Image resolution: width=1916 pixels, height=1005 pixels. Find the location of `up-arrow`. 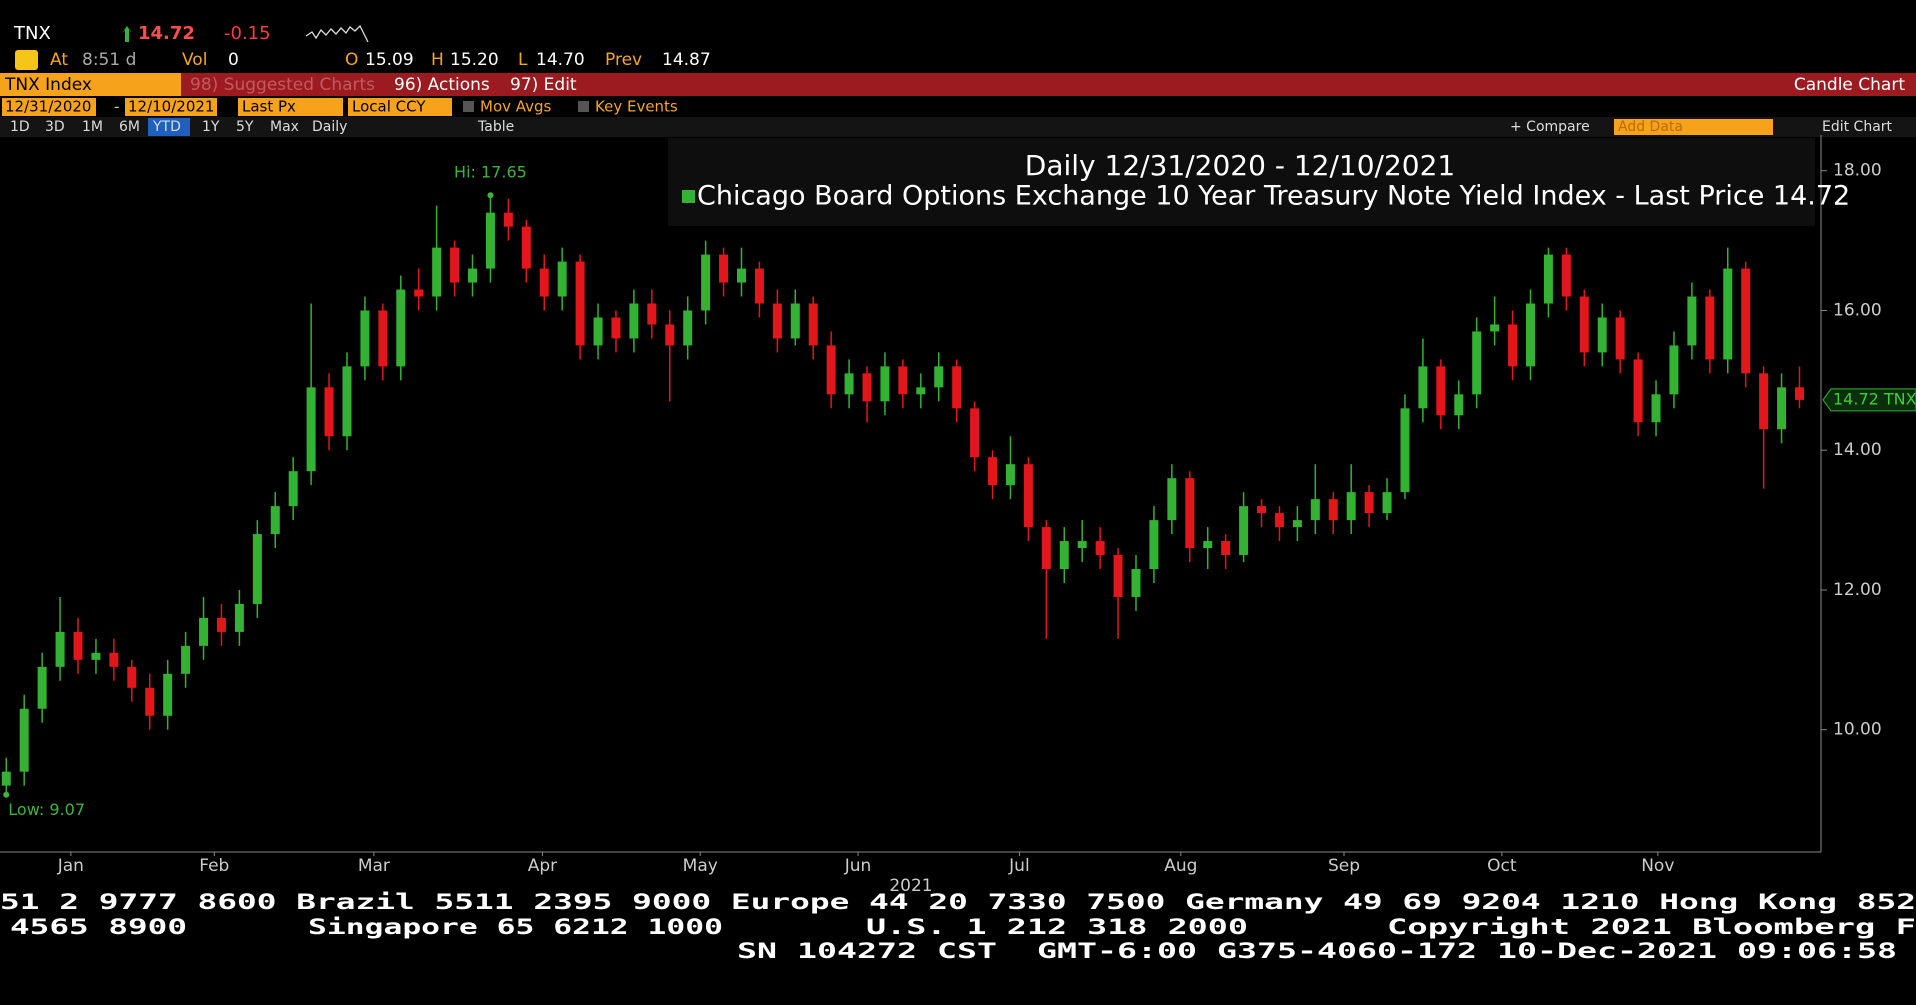

up-arrow is located at coordinates (127, 34).